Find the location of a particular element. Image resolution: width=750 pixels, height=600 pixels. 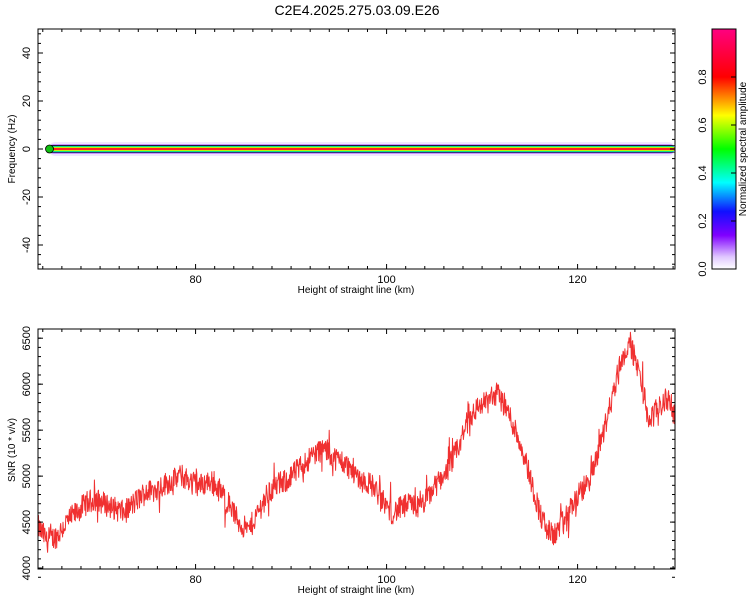

top-y-tick-label: 0 is located at coordinates (27, 149).